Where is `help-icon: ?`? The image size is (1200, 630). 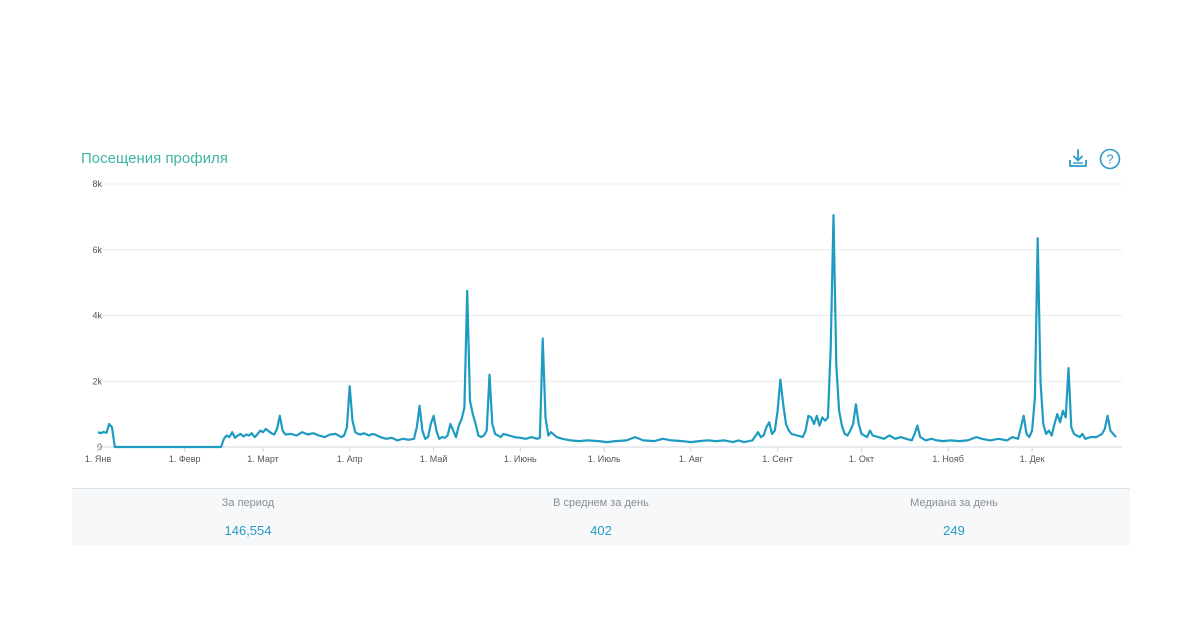
help-icon: ? is located at coordinates (1110, 159).